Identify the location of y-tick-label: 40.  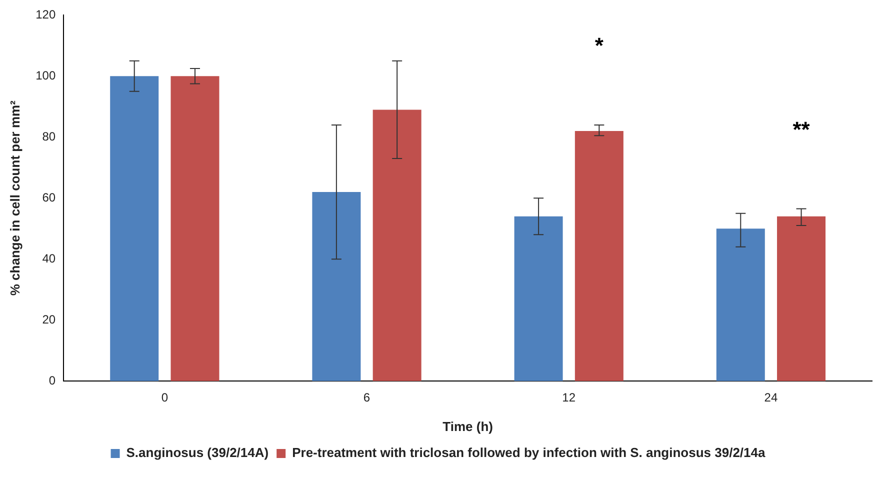
(49, 258).